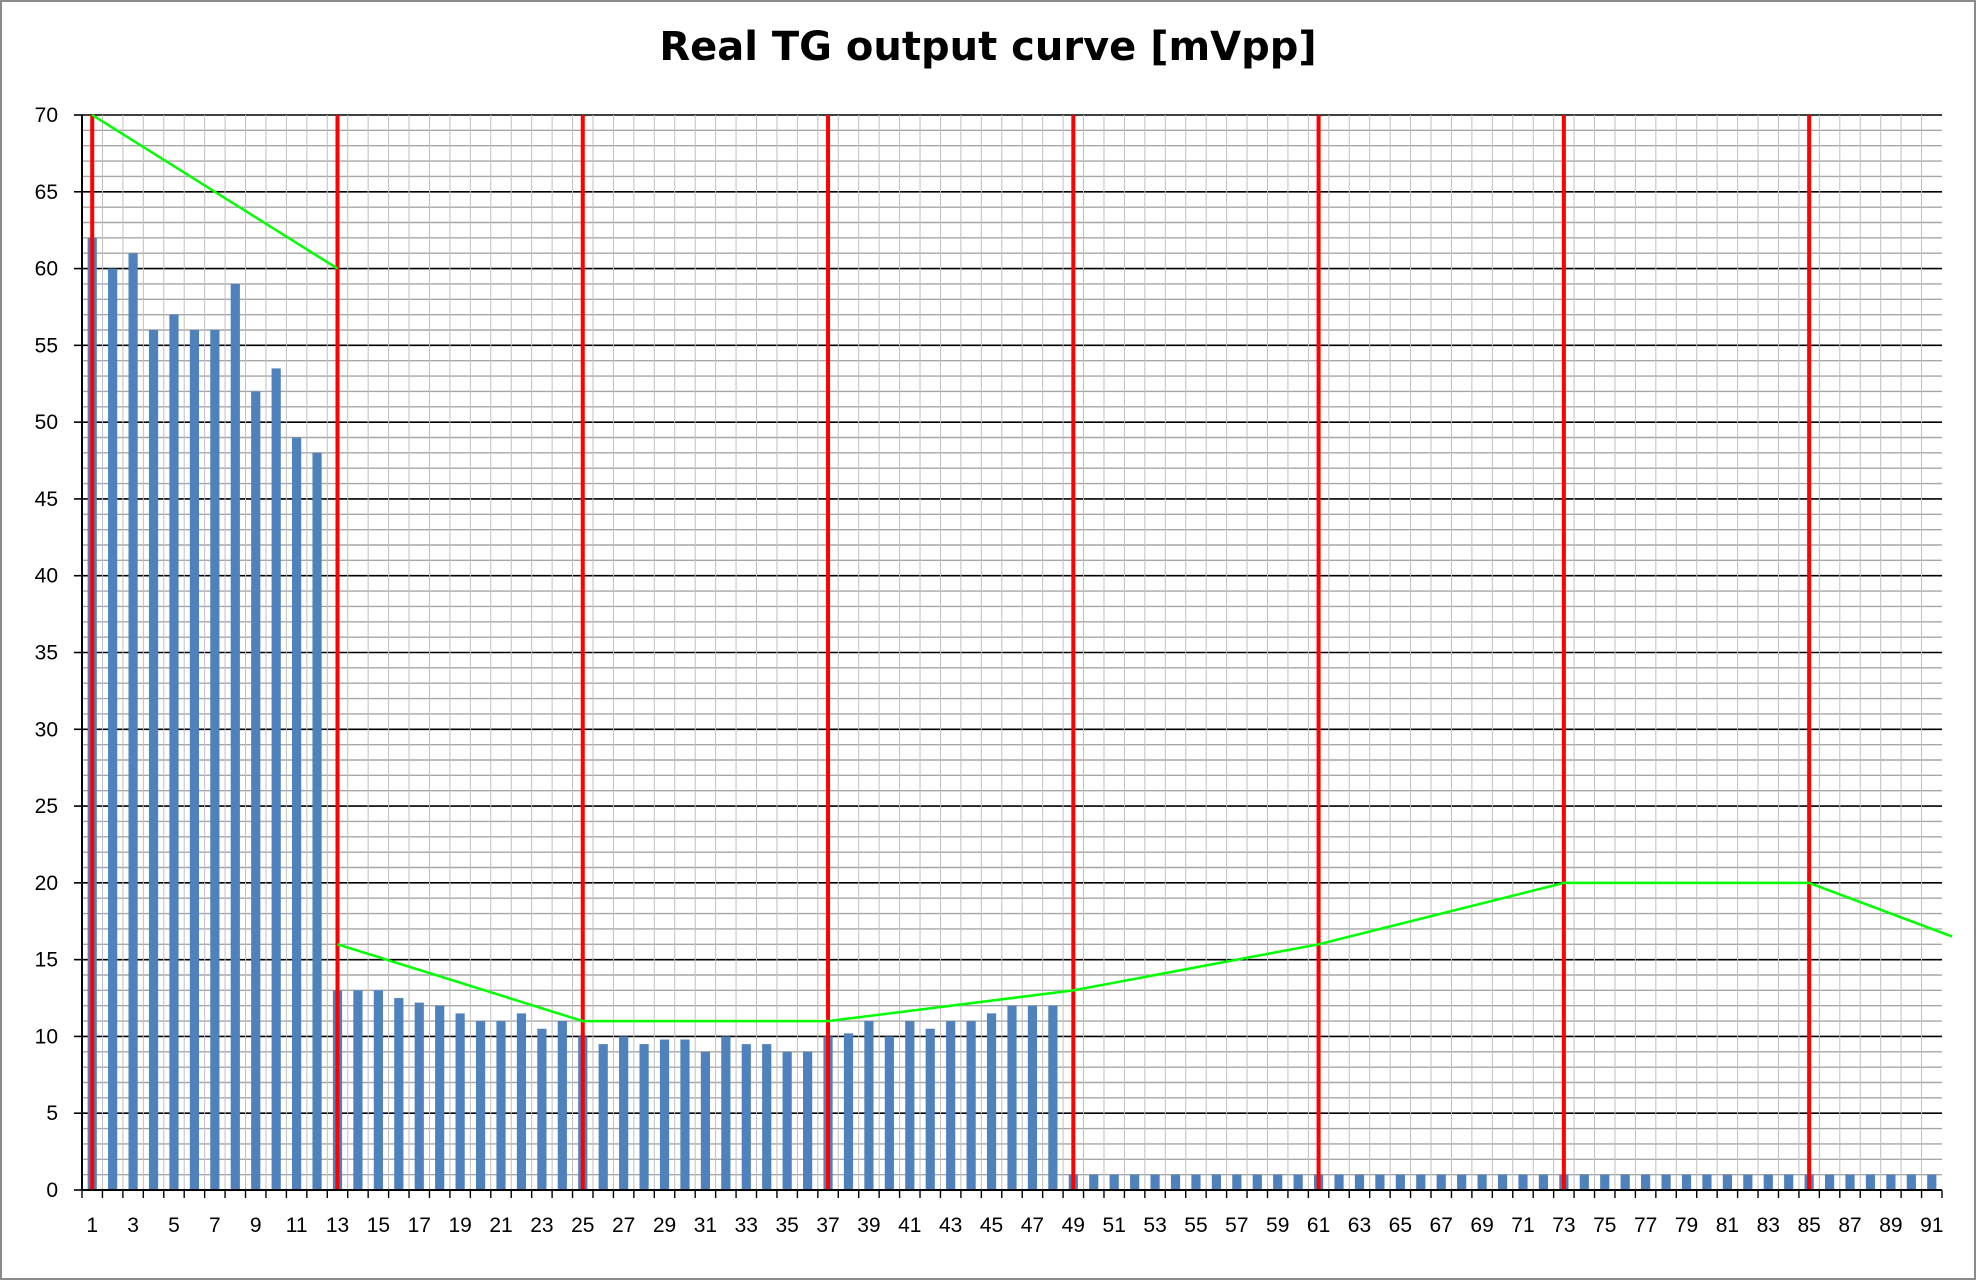  I want to click on x-tick-label: 9, so click(256, 1225).